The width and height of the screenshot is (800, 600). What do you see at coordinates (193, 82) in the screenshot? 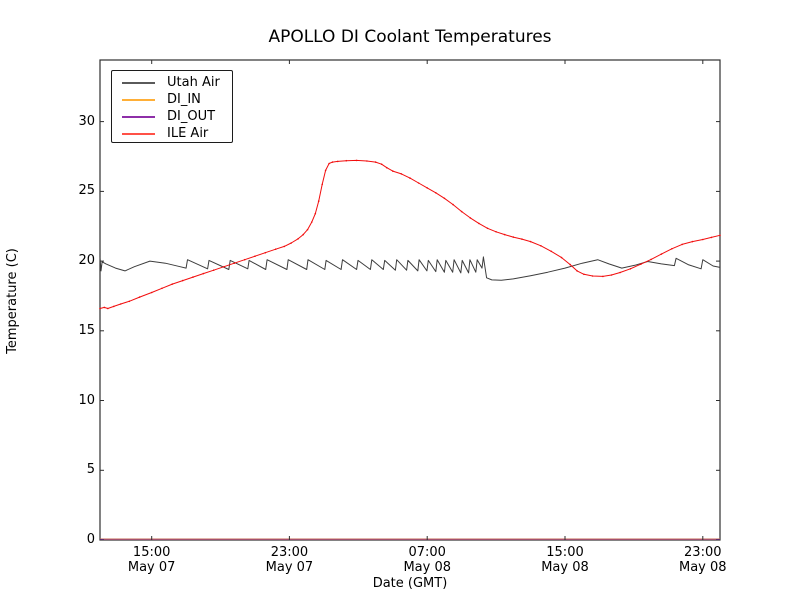
I see `legend-label: Utah Air` at bounding box center [193, 82].